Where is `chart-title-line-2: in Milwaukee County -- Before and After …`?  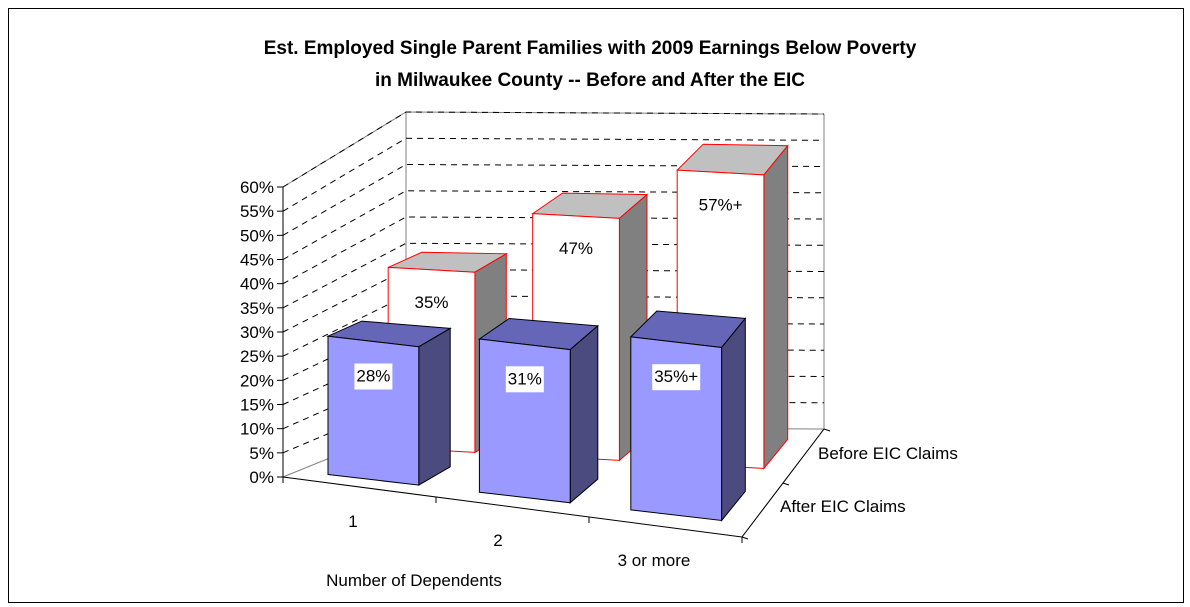
chart-title-line-2: in Milwaukee County -- Before and After … is located at coordinates (590, 80).